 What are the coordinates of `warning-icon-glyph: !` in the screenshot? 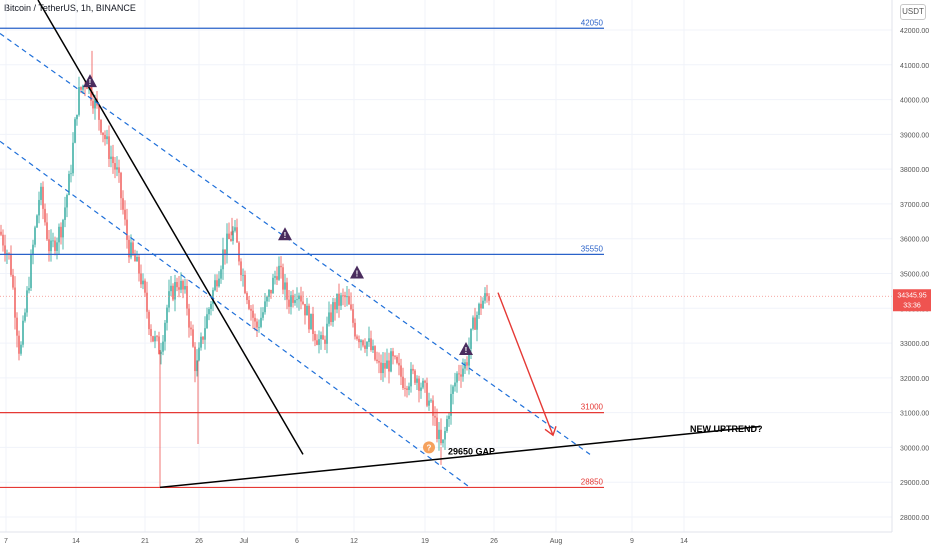 It's located at (285, 235).